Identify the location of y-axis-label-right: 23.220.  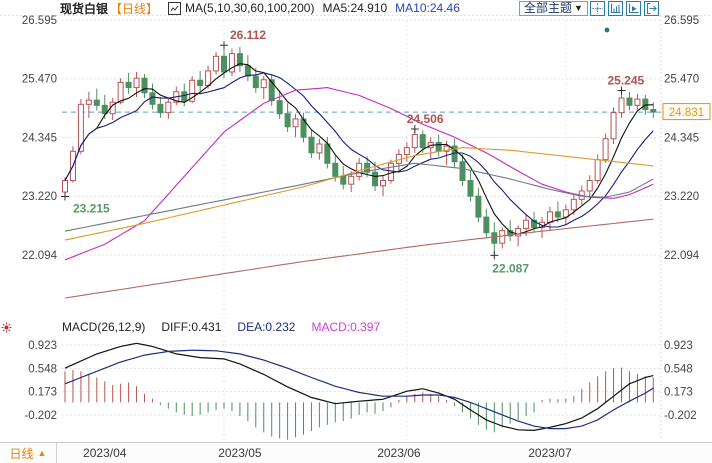
(681, 197).